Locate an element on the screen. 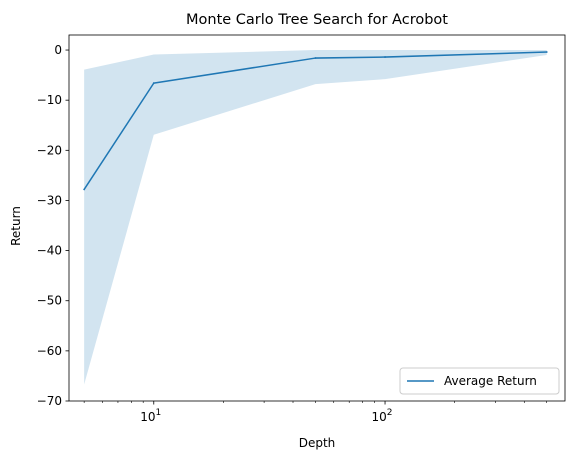 The height and width of the screenshot is (459, 574). y-tick-label: −50 is located at coordinates (49, 301).